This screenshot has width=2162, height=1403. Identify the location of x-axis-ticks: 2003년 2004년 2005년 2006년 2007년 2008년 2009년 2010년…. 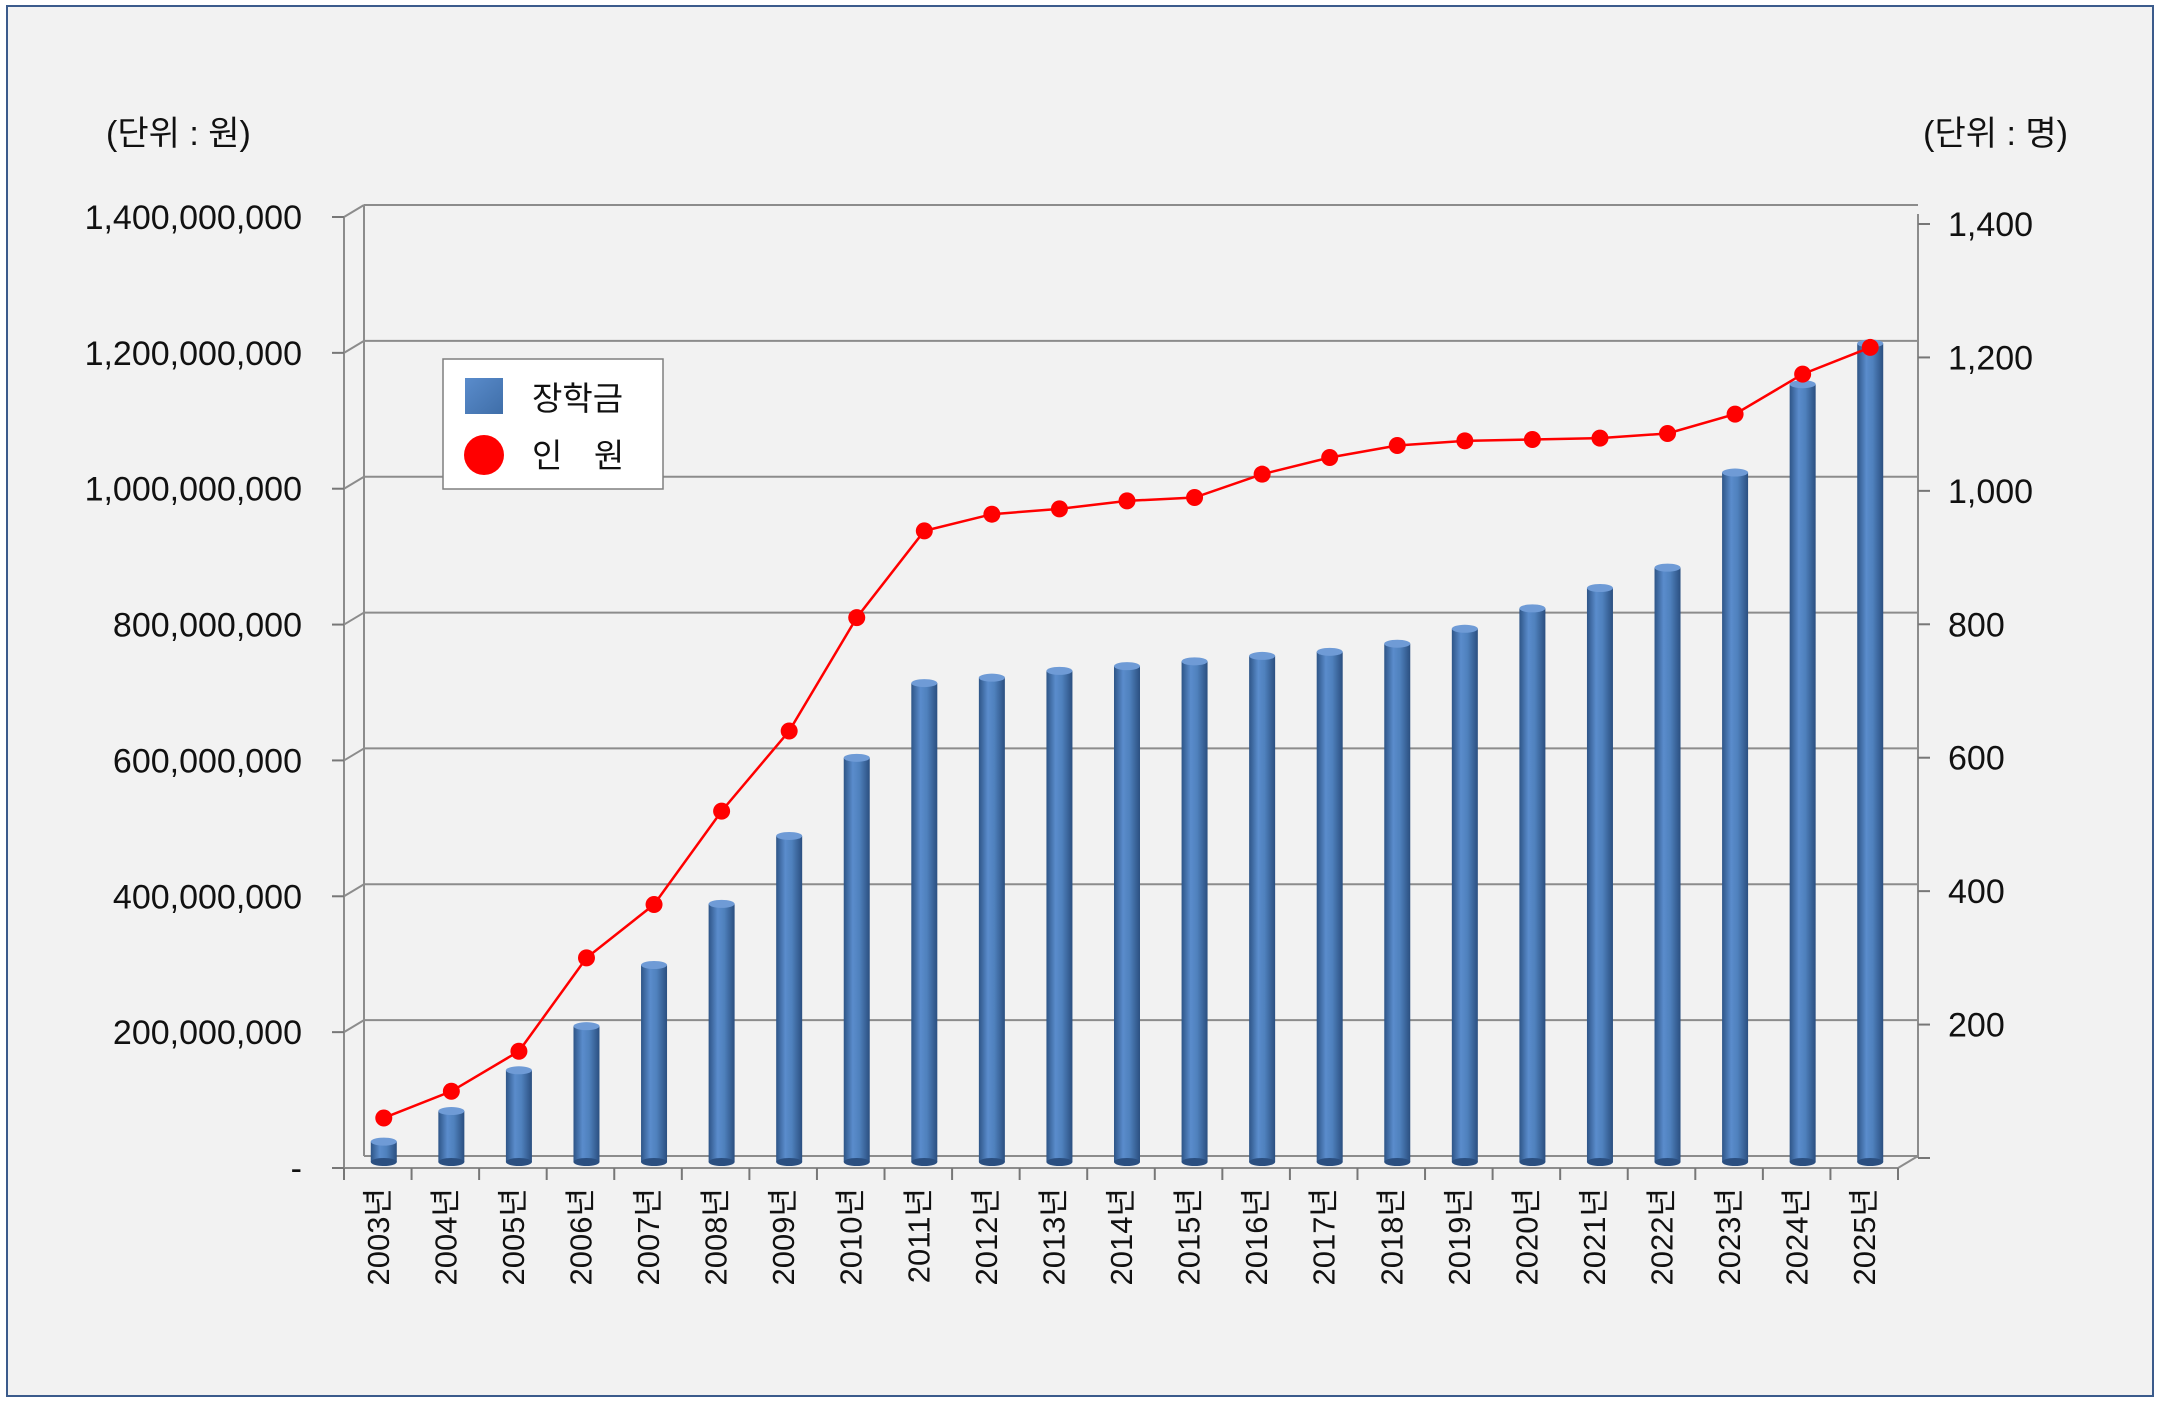
(1121, 1226).